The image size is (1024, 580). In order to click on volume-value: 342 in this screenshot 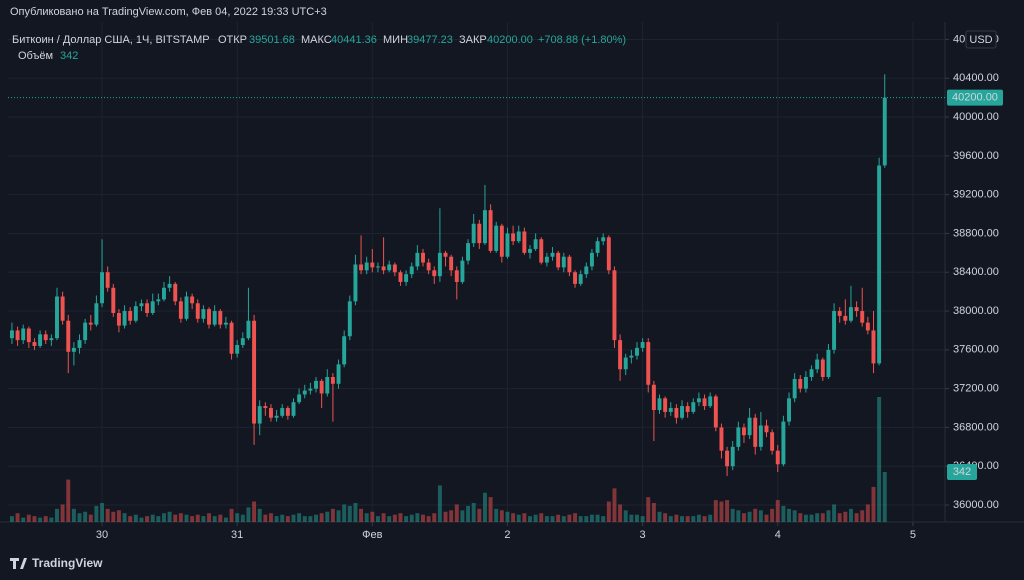, I will do `click(69, 56)`.